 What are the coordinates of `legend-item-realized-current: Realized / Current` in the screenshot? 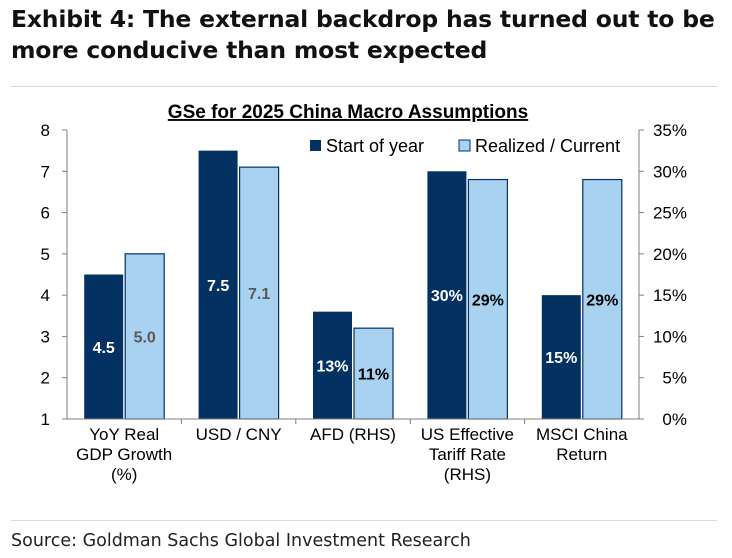 It's located at (539, 146).